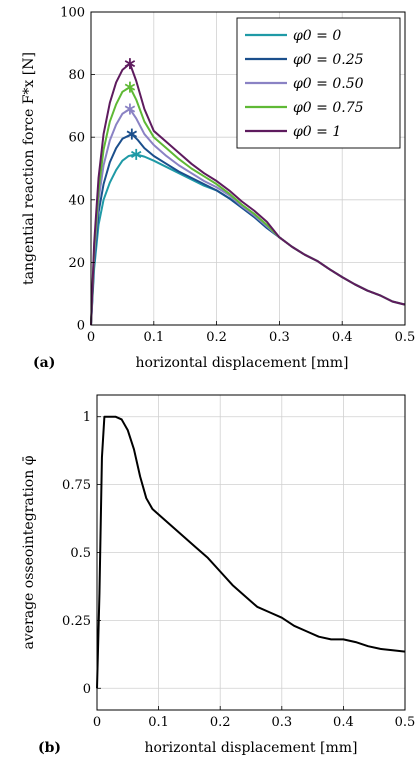  I want to click on legend-item-3: φ0 = 0.75, so click(304, 108).